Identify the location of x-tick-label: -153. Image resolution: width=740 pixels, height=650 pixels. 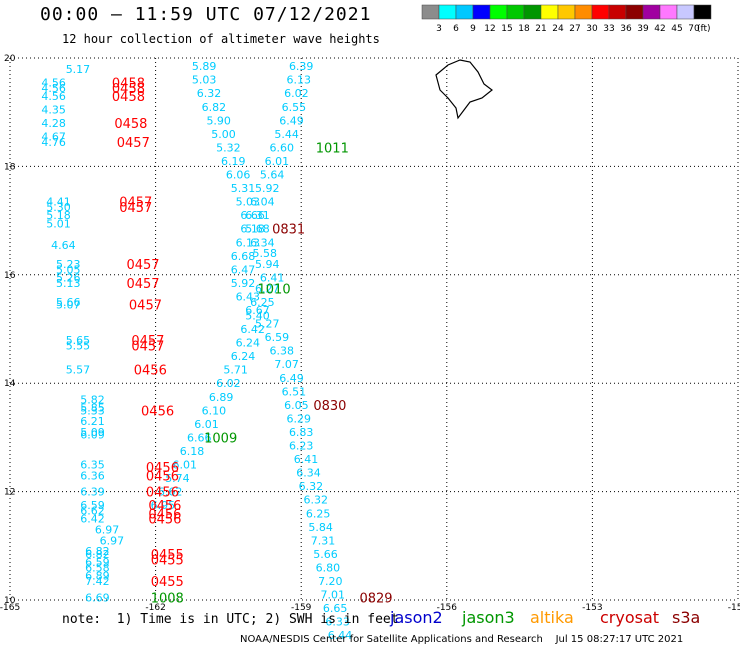
(592, 608).